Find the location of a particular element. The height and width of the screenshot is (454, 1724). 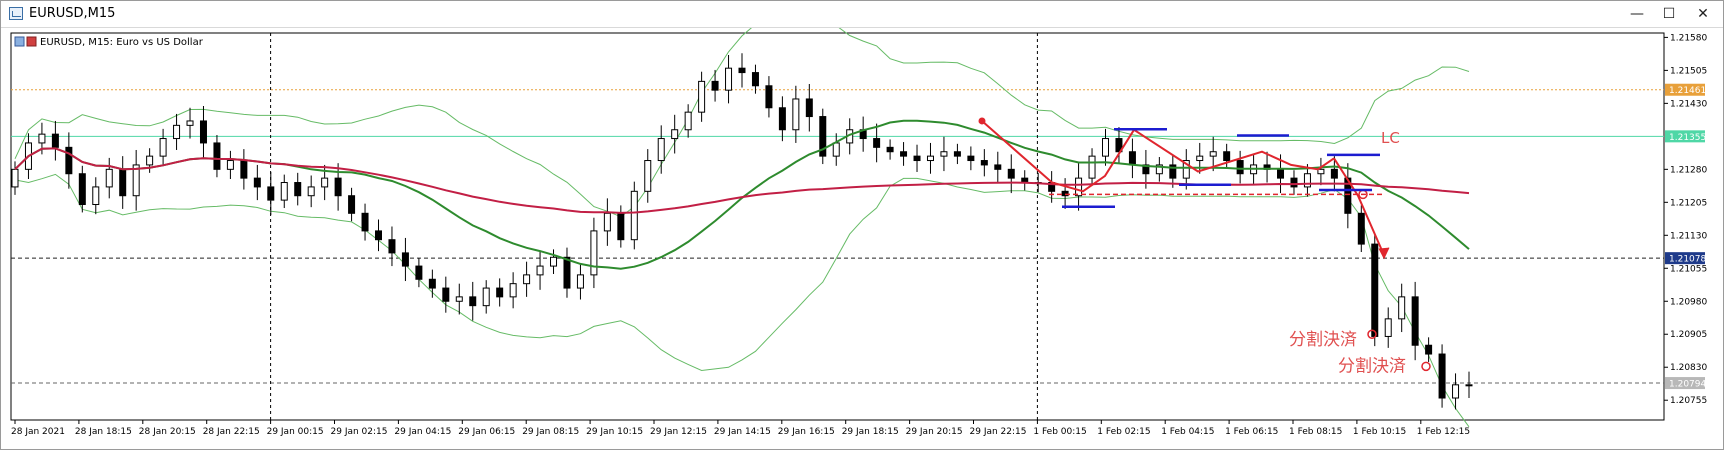

minimize-button: — is located at coordinates (1637, 14).